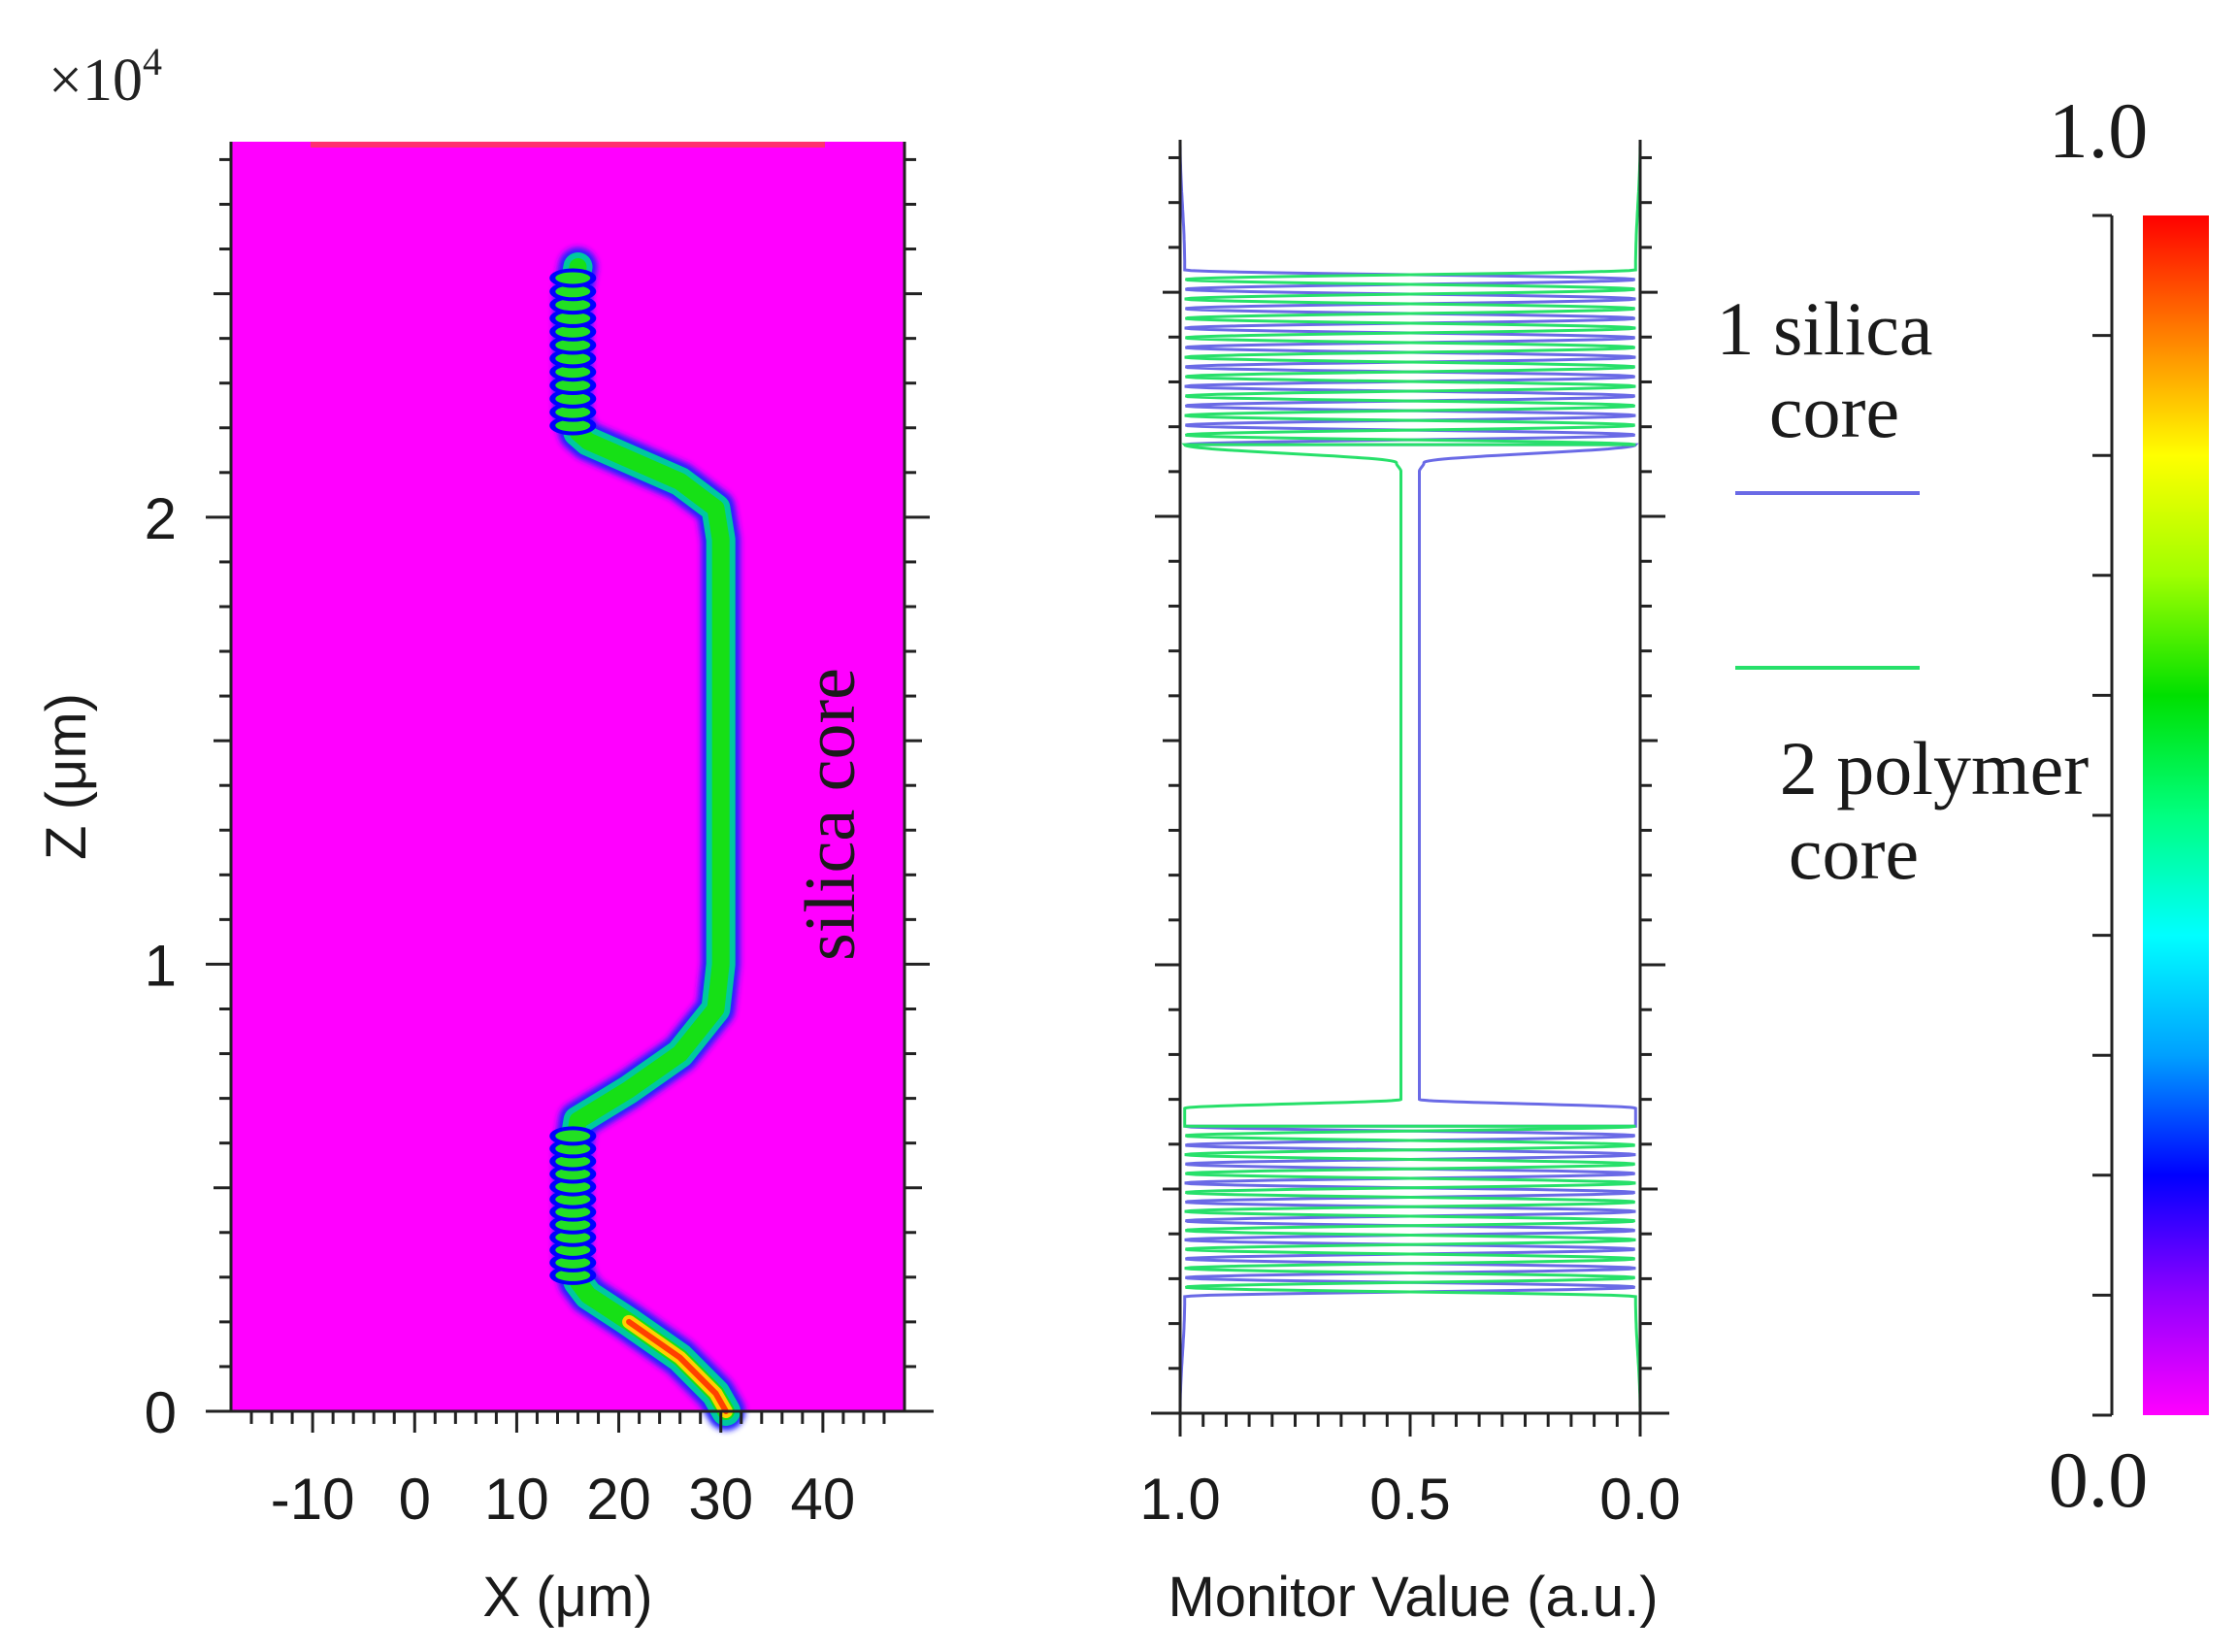  Describe the element at coordinates (1179, 1499) in the screenshot. I see `monitor-x-tick-label: 1.0` at that location.